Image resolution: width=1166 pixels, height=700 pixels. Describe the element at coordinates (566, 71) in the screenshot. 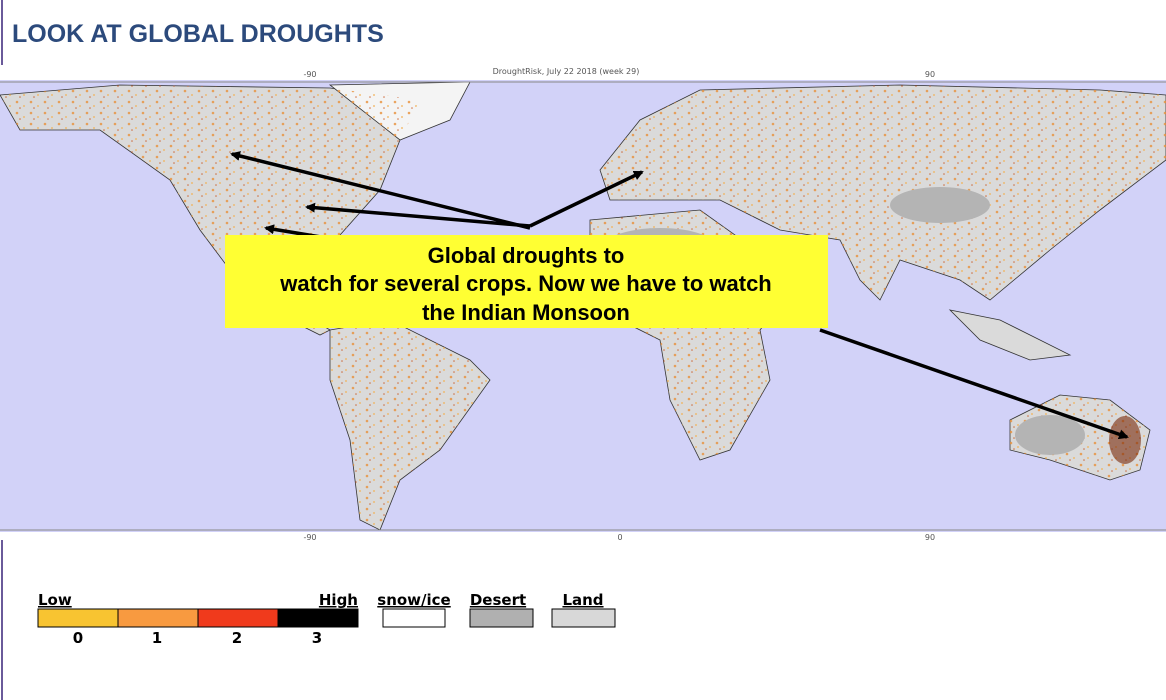

I see `map-caption: DroughtRisk, July 22 2018 (week 29)` at that location.